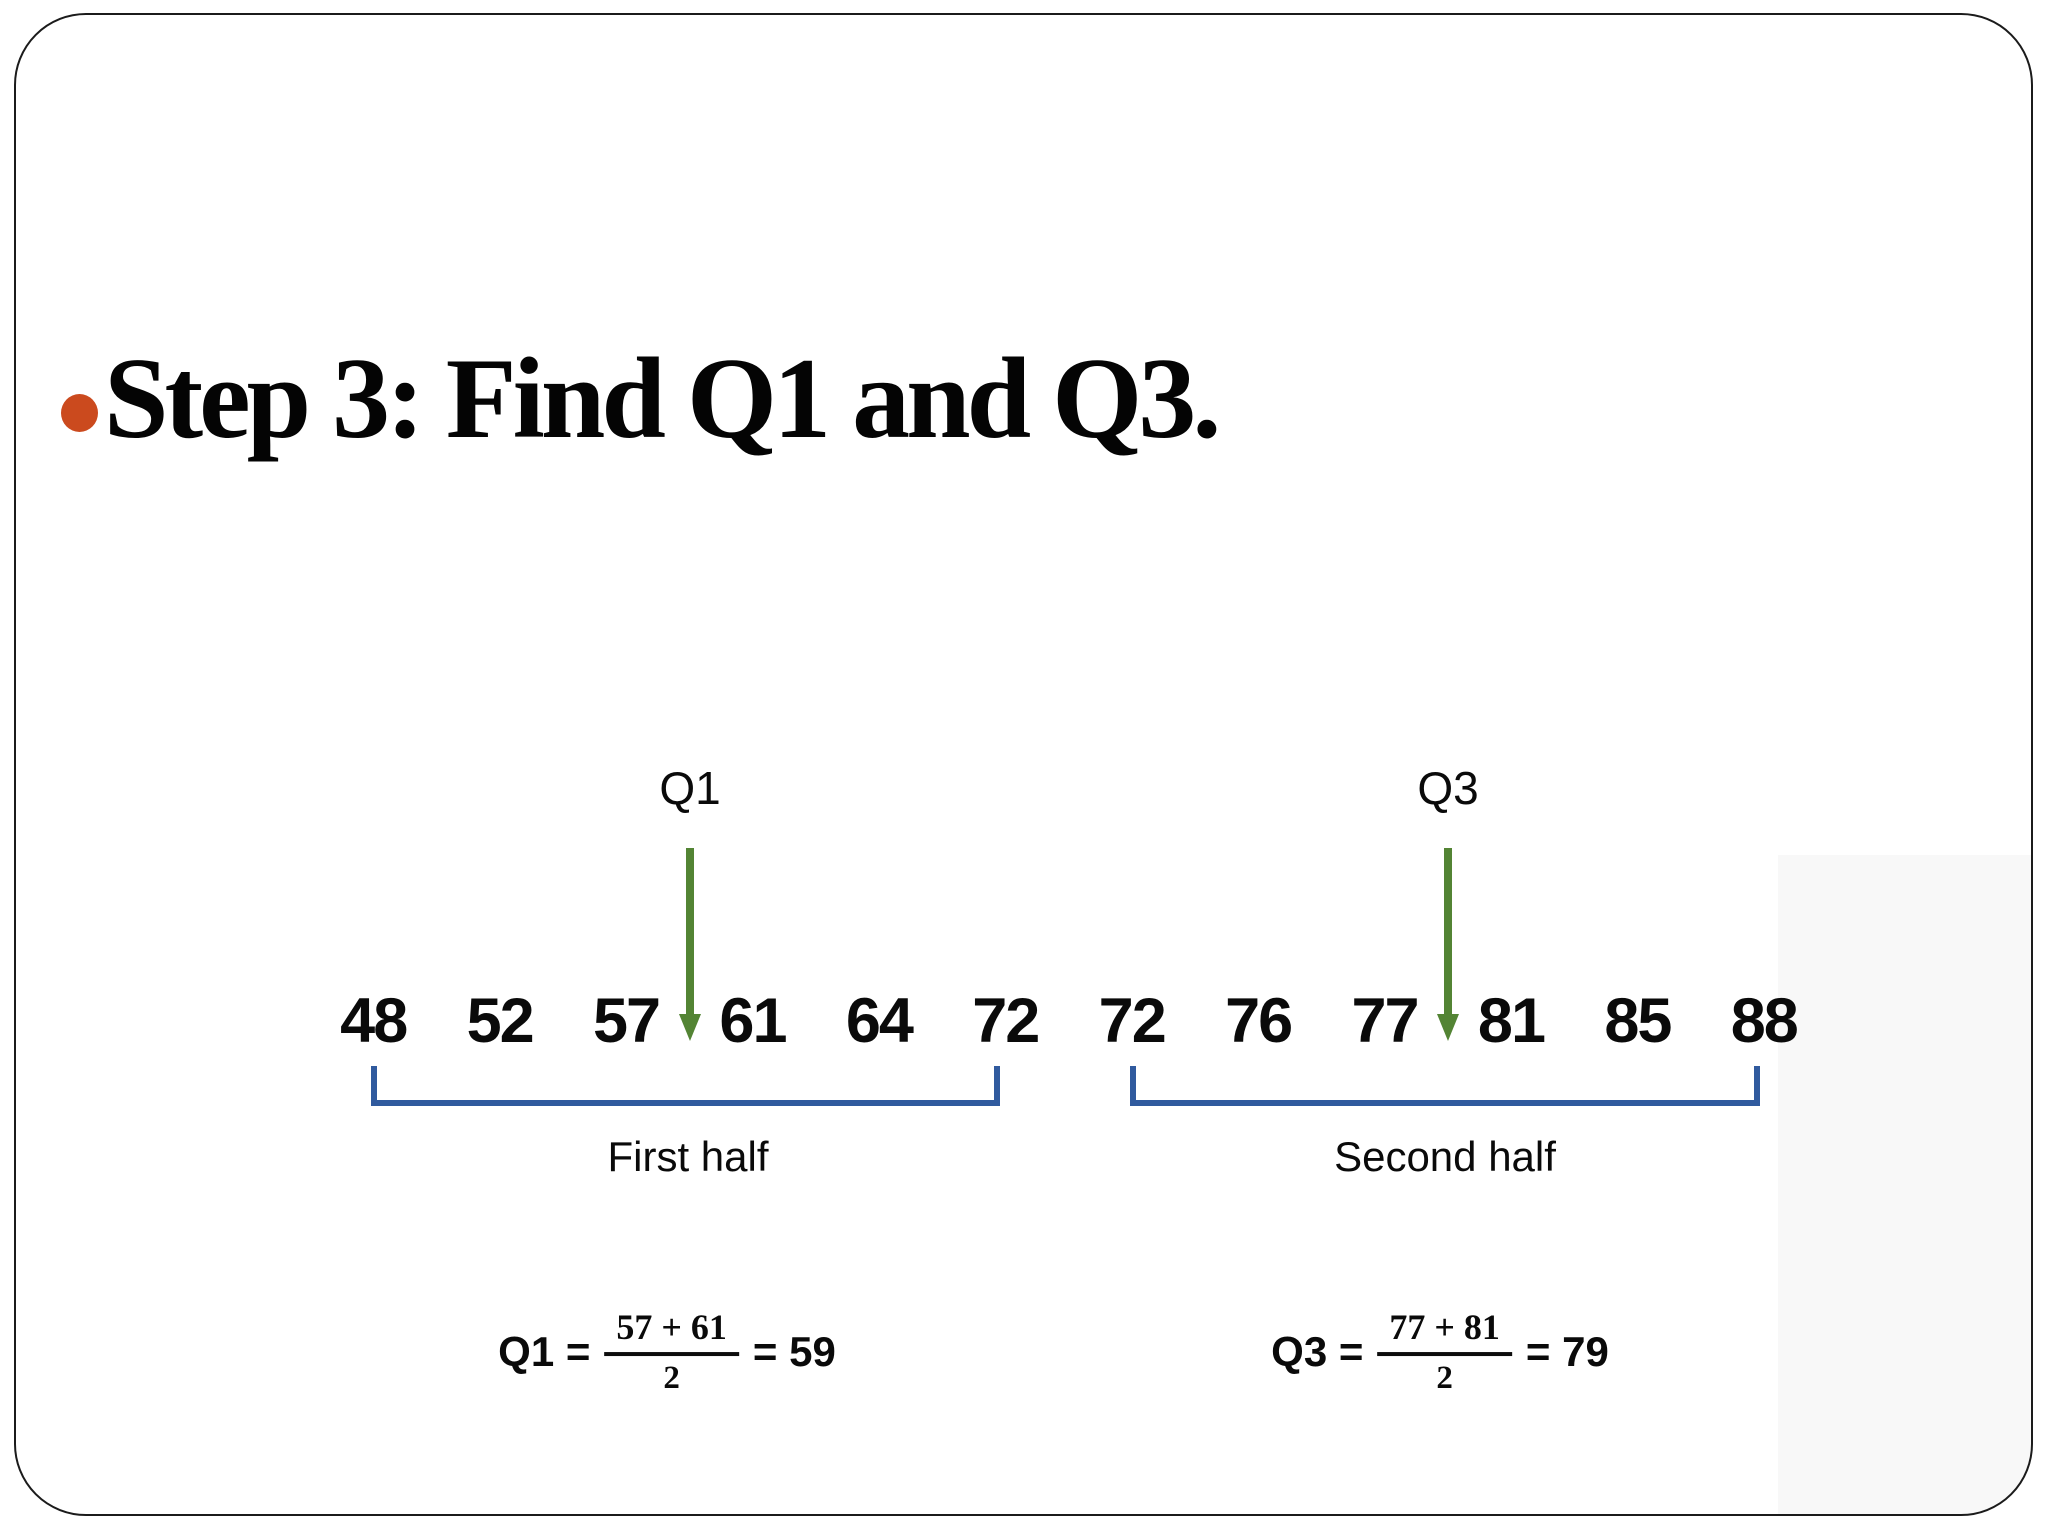  What do you see at coordinates (671, 1327) in the screenshot?
I see `q1-fraction-numerator: 57 + 61` at bounding box center [671, 1327].